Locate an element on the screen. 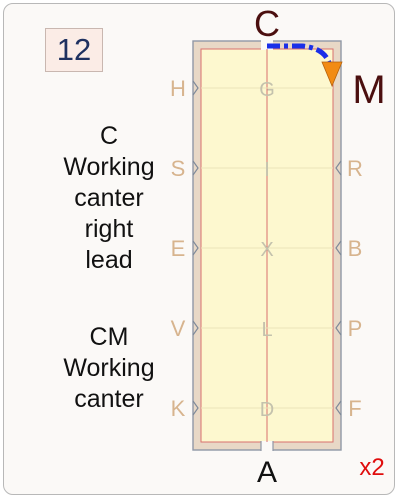  notch-e is located at coordinates (195, 248).